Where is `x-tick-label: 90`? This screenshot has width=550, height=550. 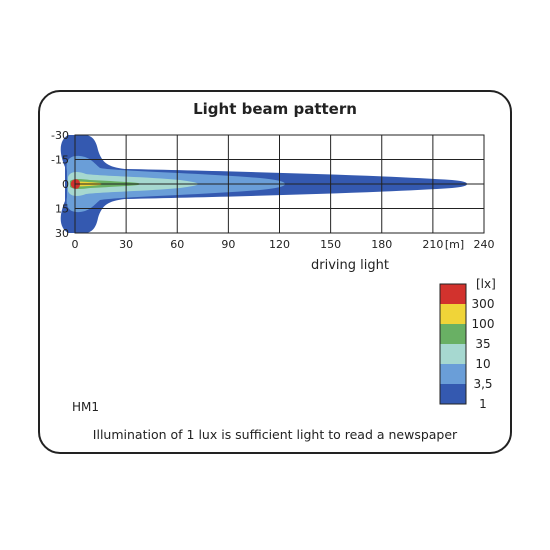 x-tick-label: 90 is located at coordinates (228, 244).